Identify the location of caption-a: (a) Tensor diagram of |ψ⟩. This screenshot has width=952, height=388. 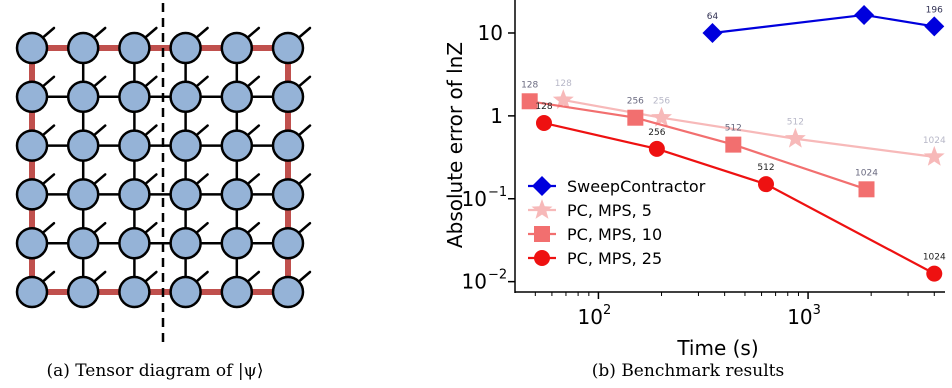
(154, 371).